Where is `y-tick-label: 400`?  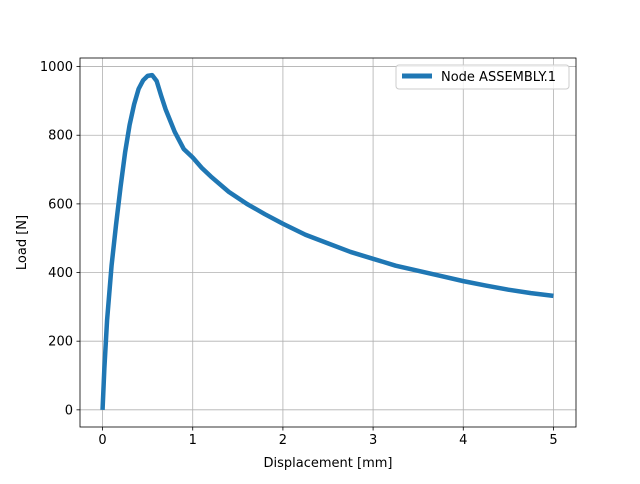 y-tick-label: 400 is located at coordinates (60, 273).